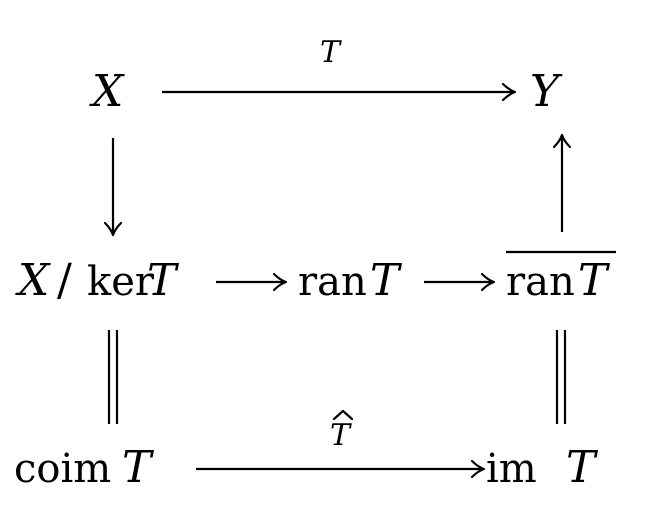 The image size is (645, 513). Describe the element at coordinates (341, 435) in the screenshot. I see `label-t-bottom: T` at that location.